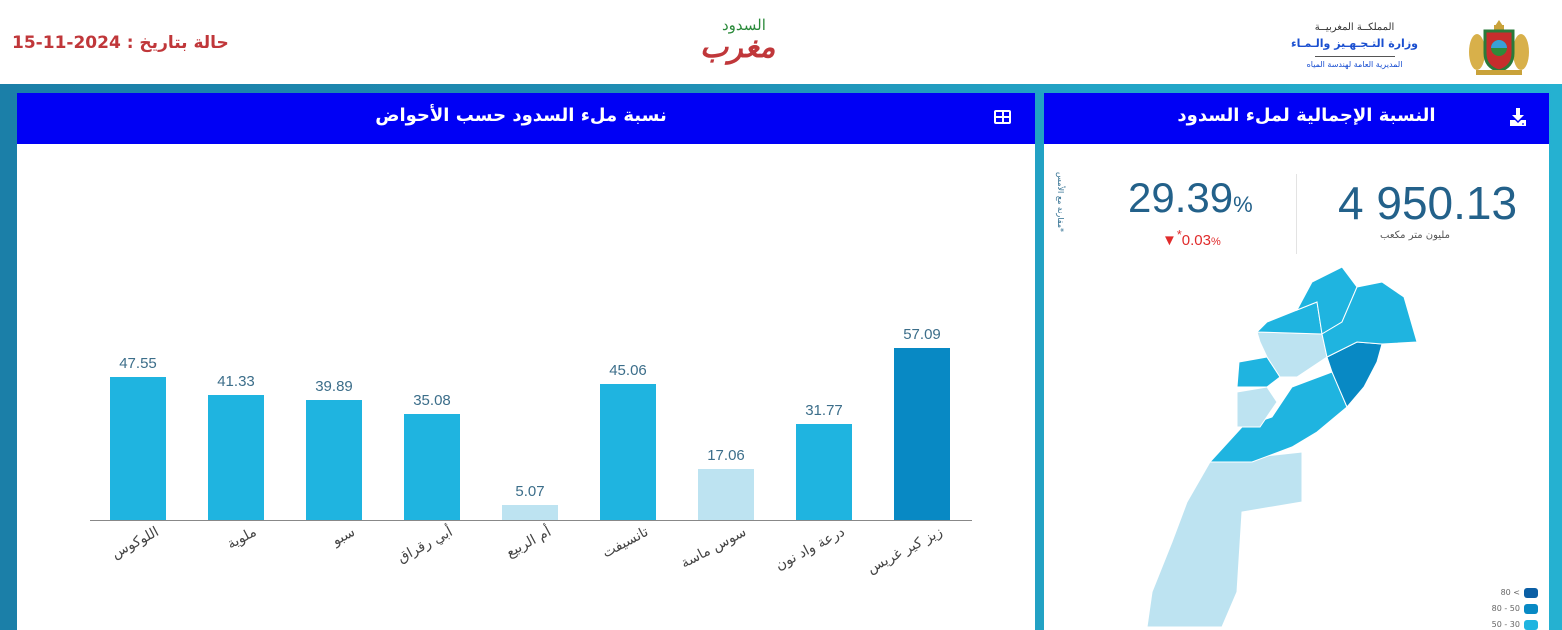 This screenshot has height=630, width=1562. What do you see at coordinates (1296, 214) in the screenshot?
I see `kpi-divider` at bounding box center [1296, 214].